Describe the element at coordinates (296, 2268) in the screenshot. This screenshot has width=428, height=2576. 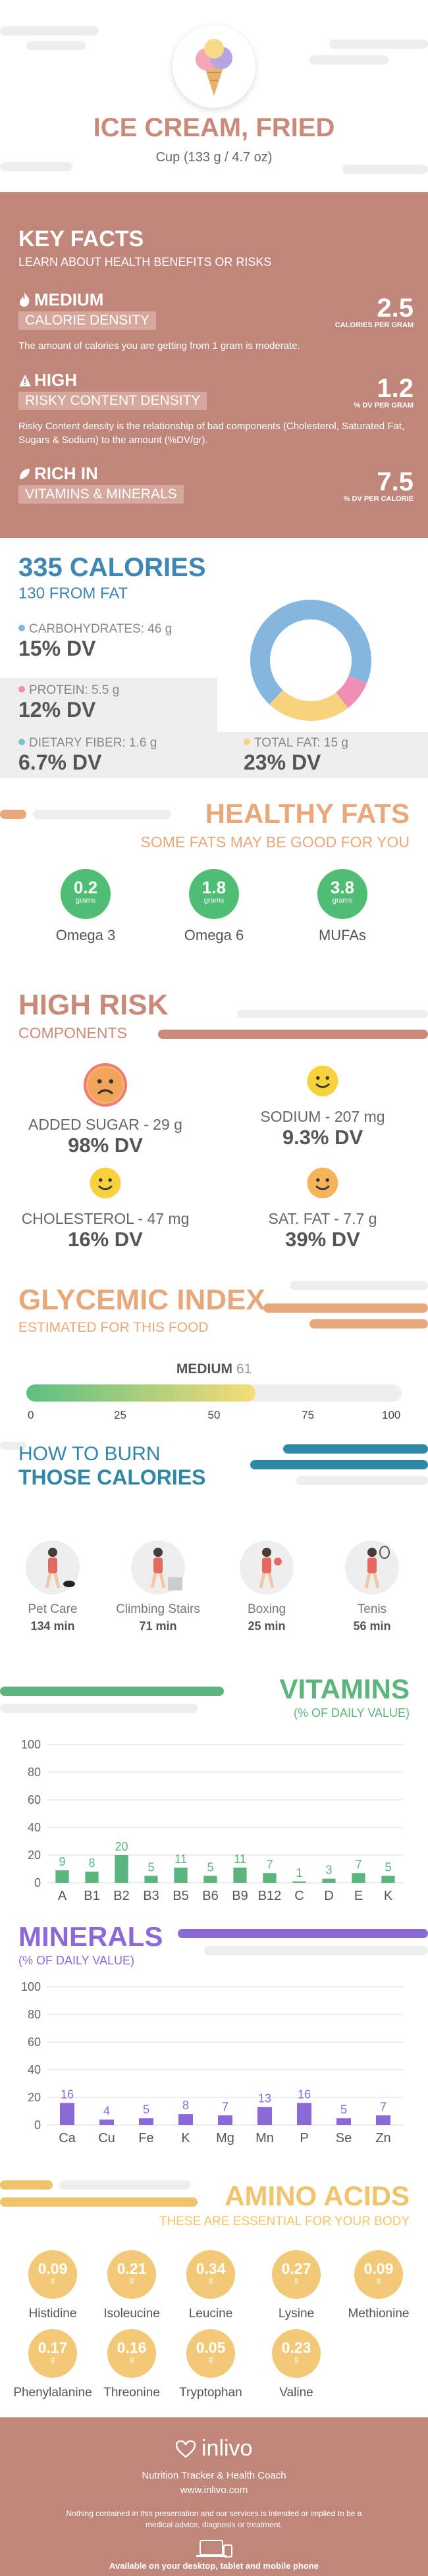
I see `amino-value: 0.27` at that location.